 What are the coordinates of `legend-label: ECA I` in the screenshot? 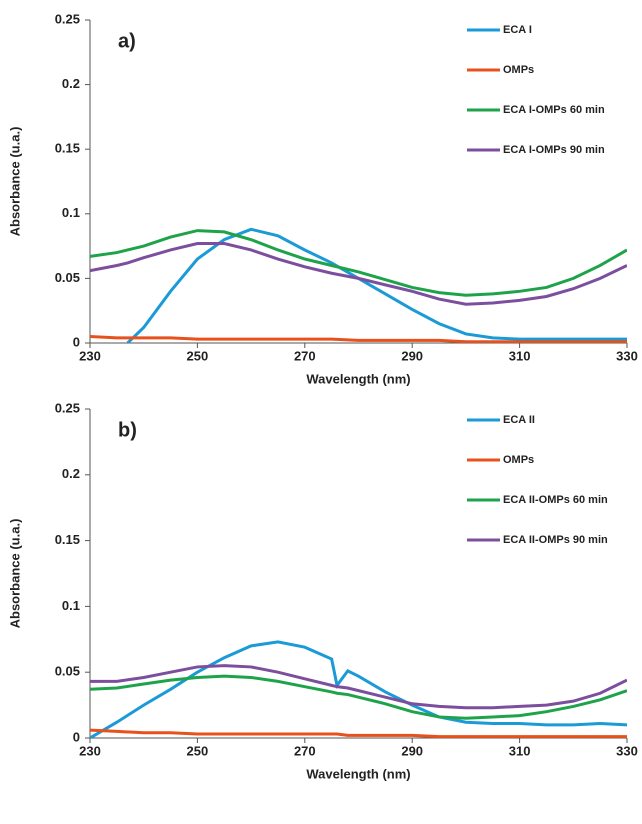 It's located at (517, 30).